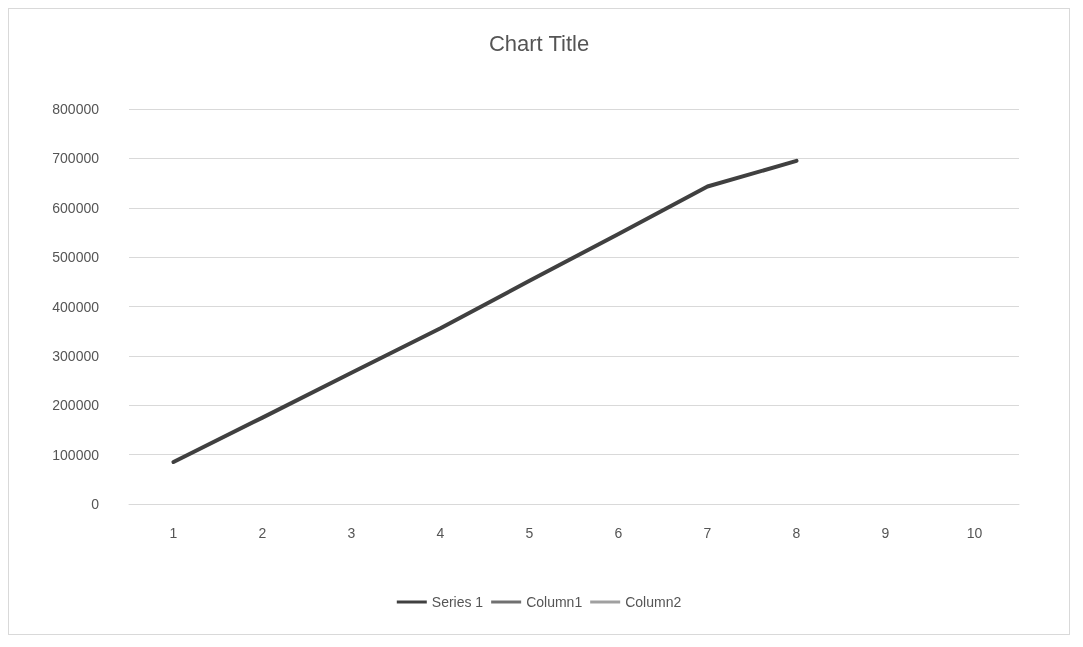 The height and width of the screenshot is (647, 1083). I want to click on y-tick-label: 800000, so click(76, 109).